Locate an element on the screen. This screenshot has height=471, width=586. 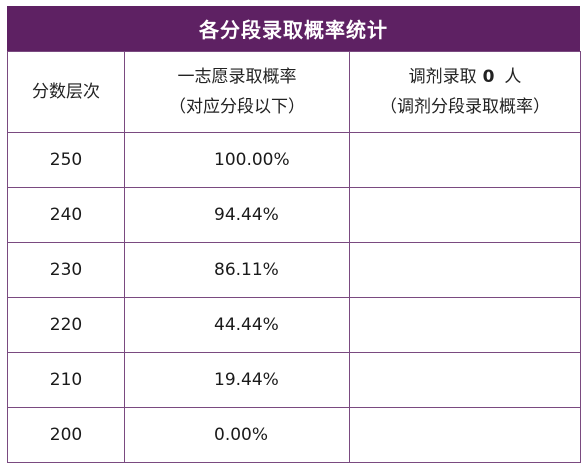
table-row: 240 94.44% is located at coordinates (294, 215).